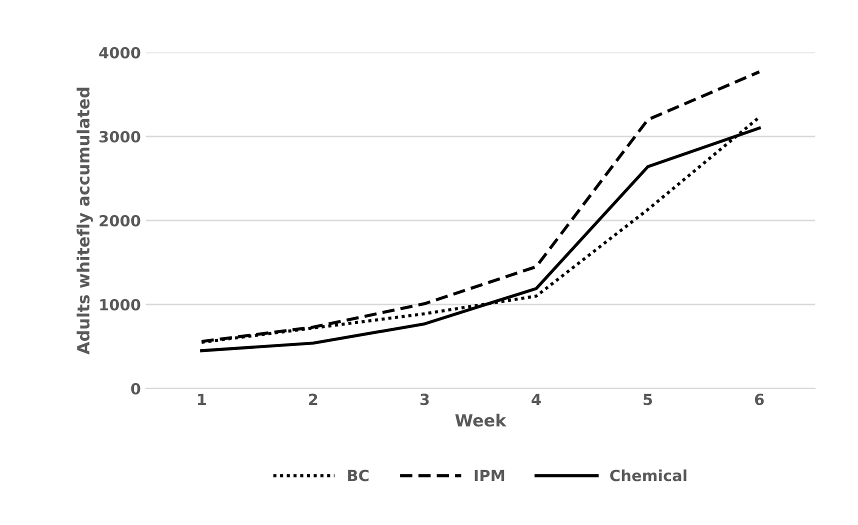 This screenshot has height=525, width=858. I want to click on y-tick-label: 0, so click(135, 388).